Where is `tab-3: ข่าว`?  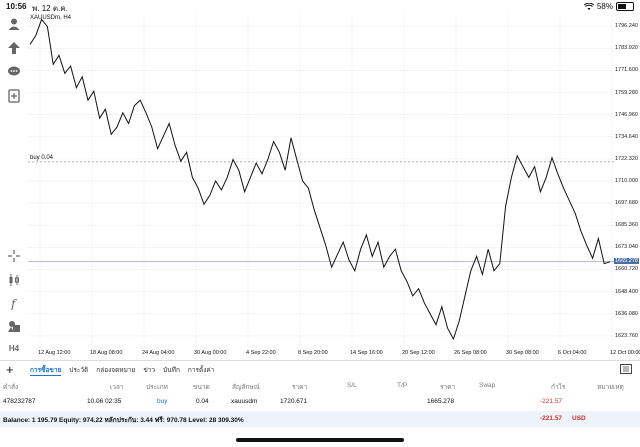
tab-3: ข่าว is located at coordinates (149, 370).